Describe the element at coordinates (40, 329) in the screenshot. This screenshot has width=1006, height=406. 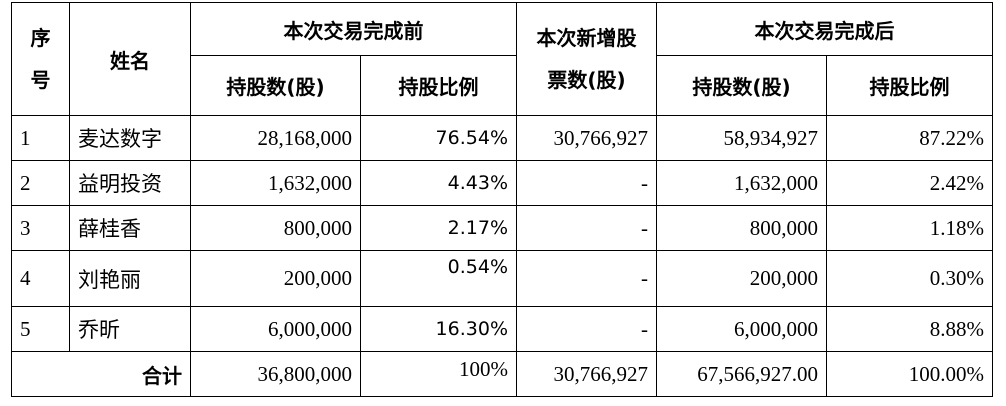
I see `row-no: 5` at that location.